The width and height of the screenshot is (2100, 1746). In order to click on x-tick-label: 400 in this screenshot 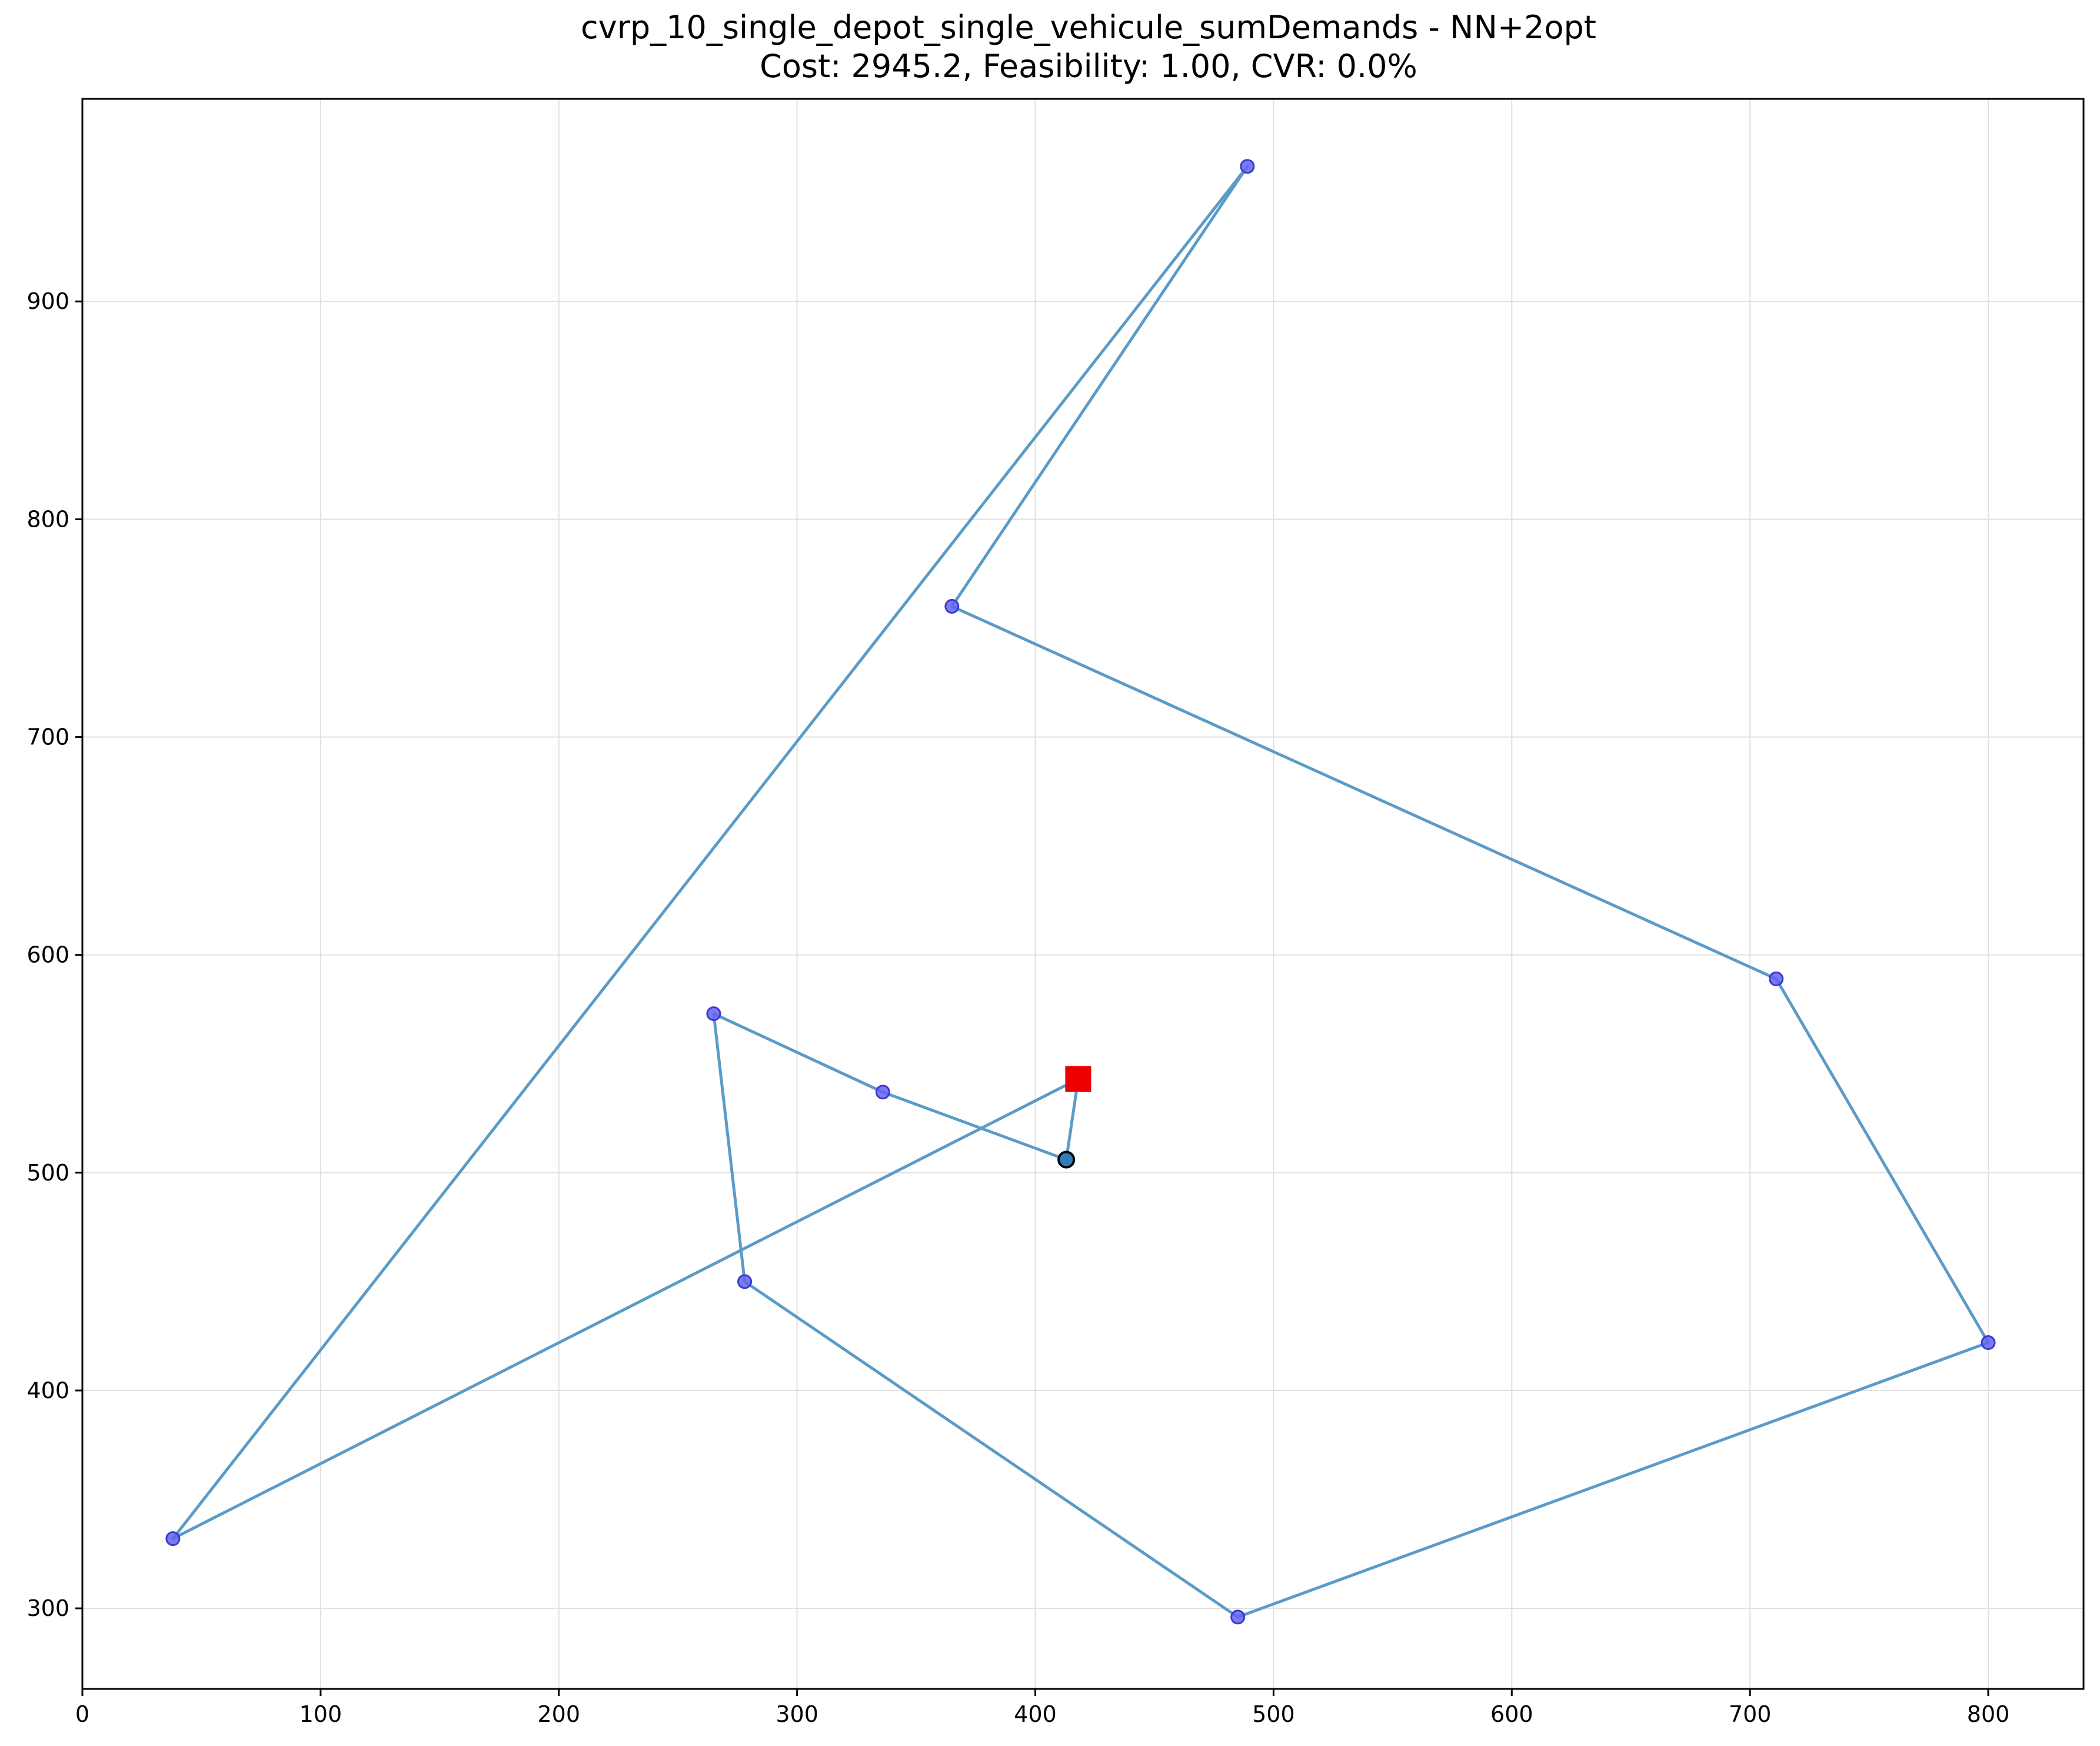, I will do `click(1035, 1714)`.